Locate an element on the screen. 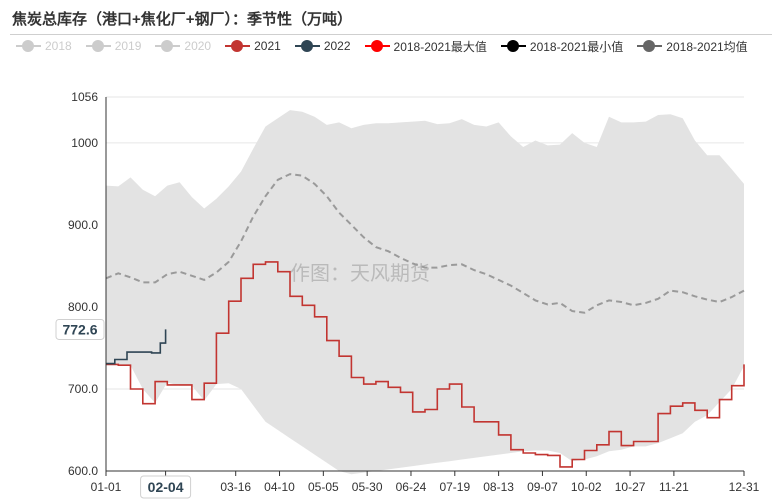 This screenshot has width=782, height=504. y-tick-label: 700.0 is located at coordinates (83, 389).